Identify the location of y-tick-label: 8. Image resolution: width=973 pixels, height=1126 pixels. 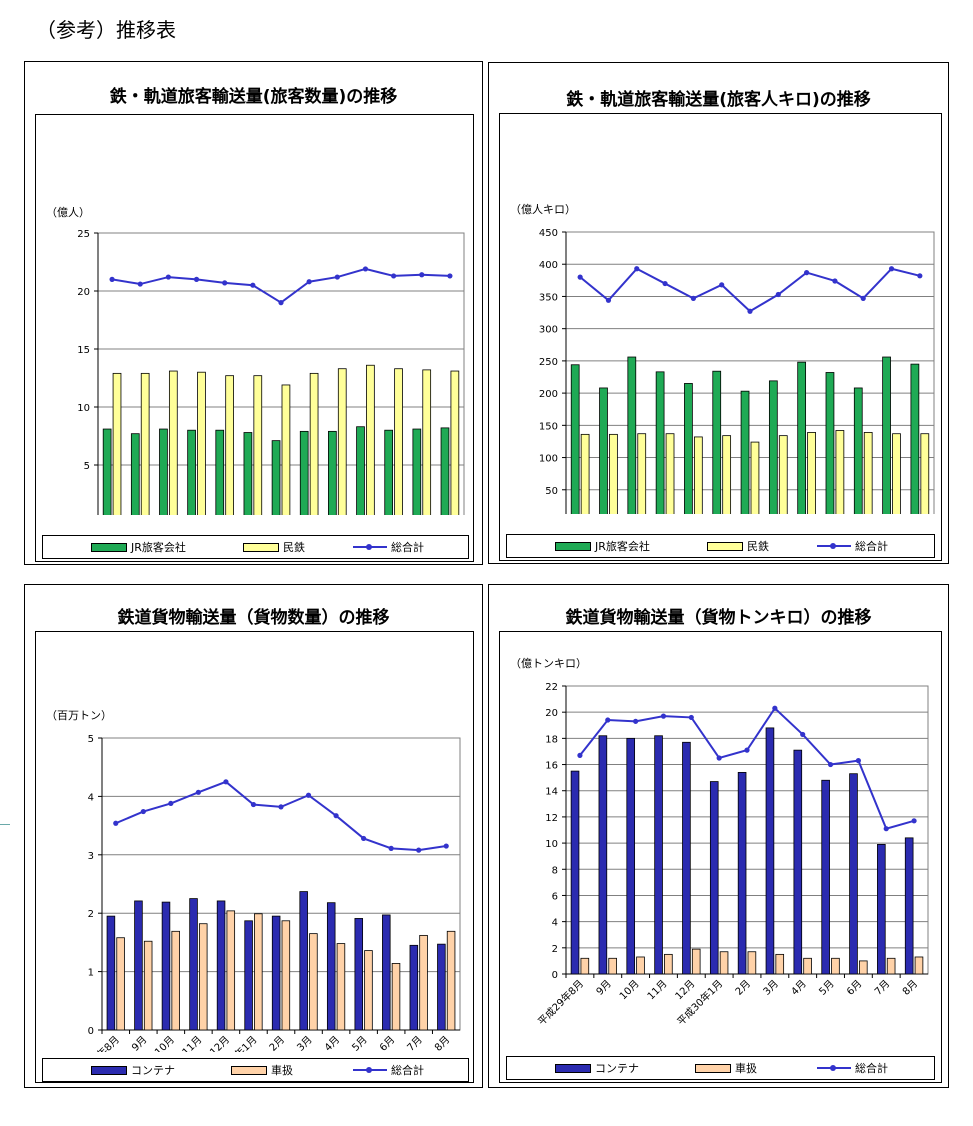
(555, 870).